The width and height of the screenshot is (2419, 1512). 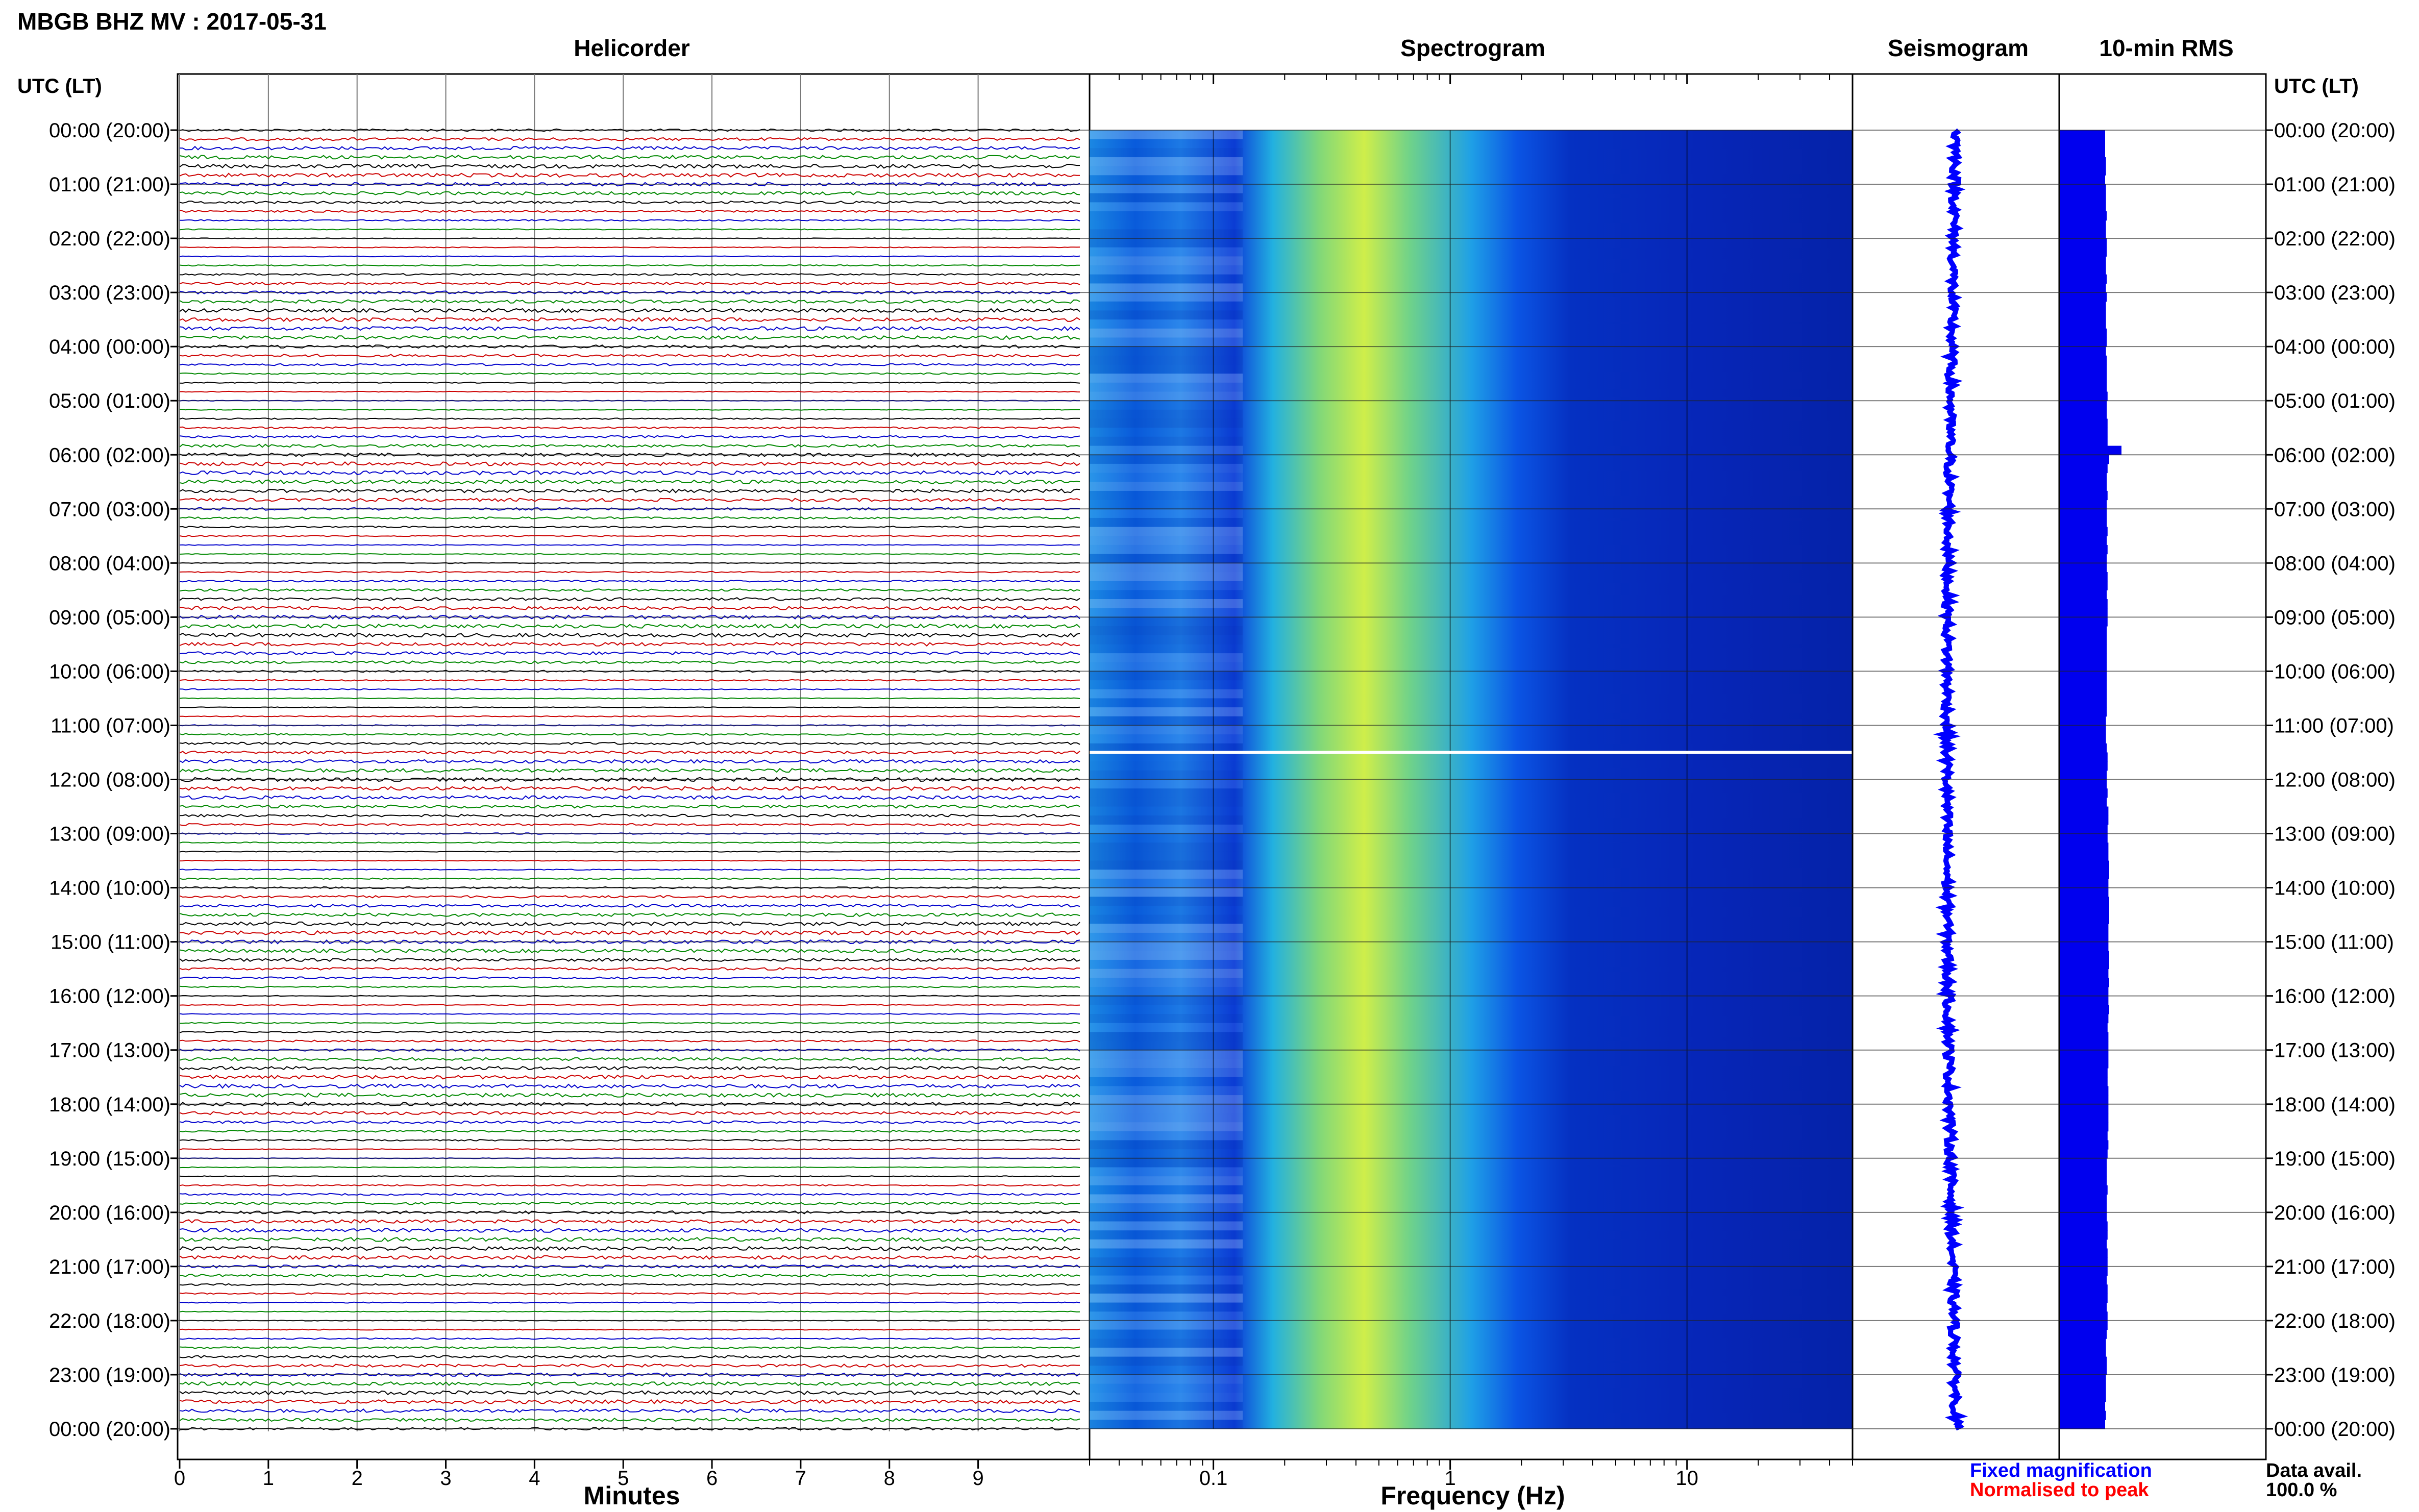 What do you see at coordinates (1472, 1495) in the screenshot?
I see `spectrogram-x-axis-title: Frequency (Hz)` at bounding box center [1472, 1495].